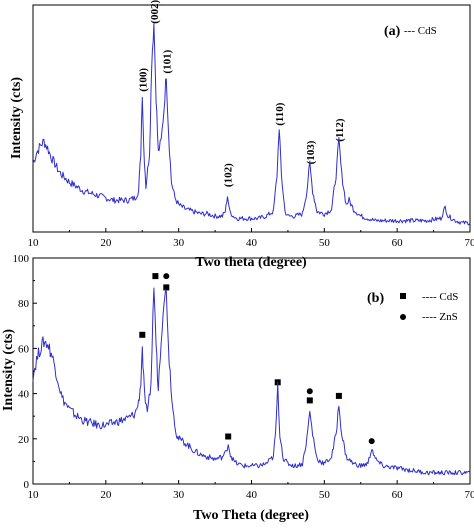 This screenshot has width=474, height=530. Describe the element at coordinates (325, 495) in the screenshot. I see `panel-b-x-tick-label-50: 50` at that location.